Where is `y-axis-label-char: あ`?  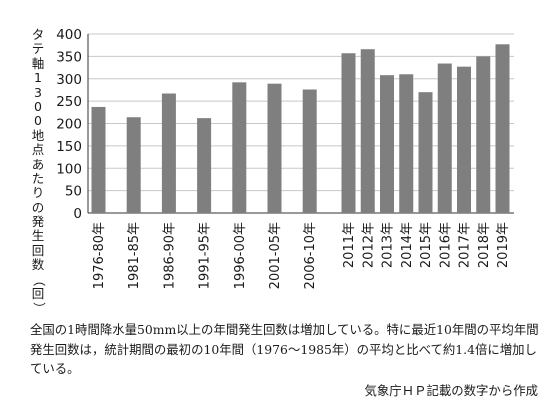 y-axis-label-char: あ is located at coordinates (38, 164).